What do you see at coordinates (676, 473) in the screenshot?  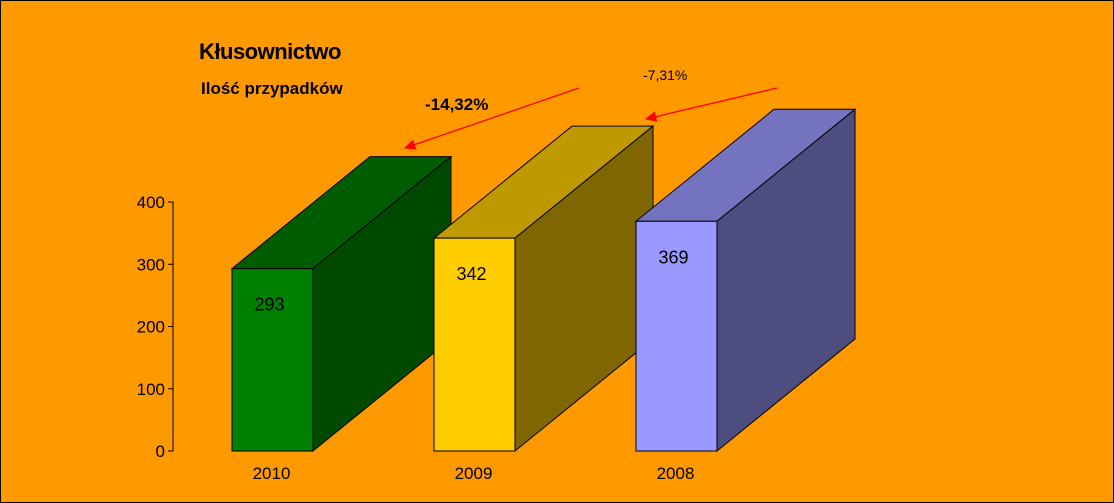 I see `x-category-label: 2008` at bounding box center [676, 473].